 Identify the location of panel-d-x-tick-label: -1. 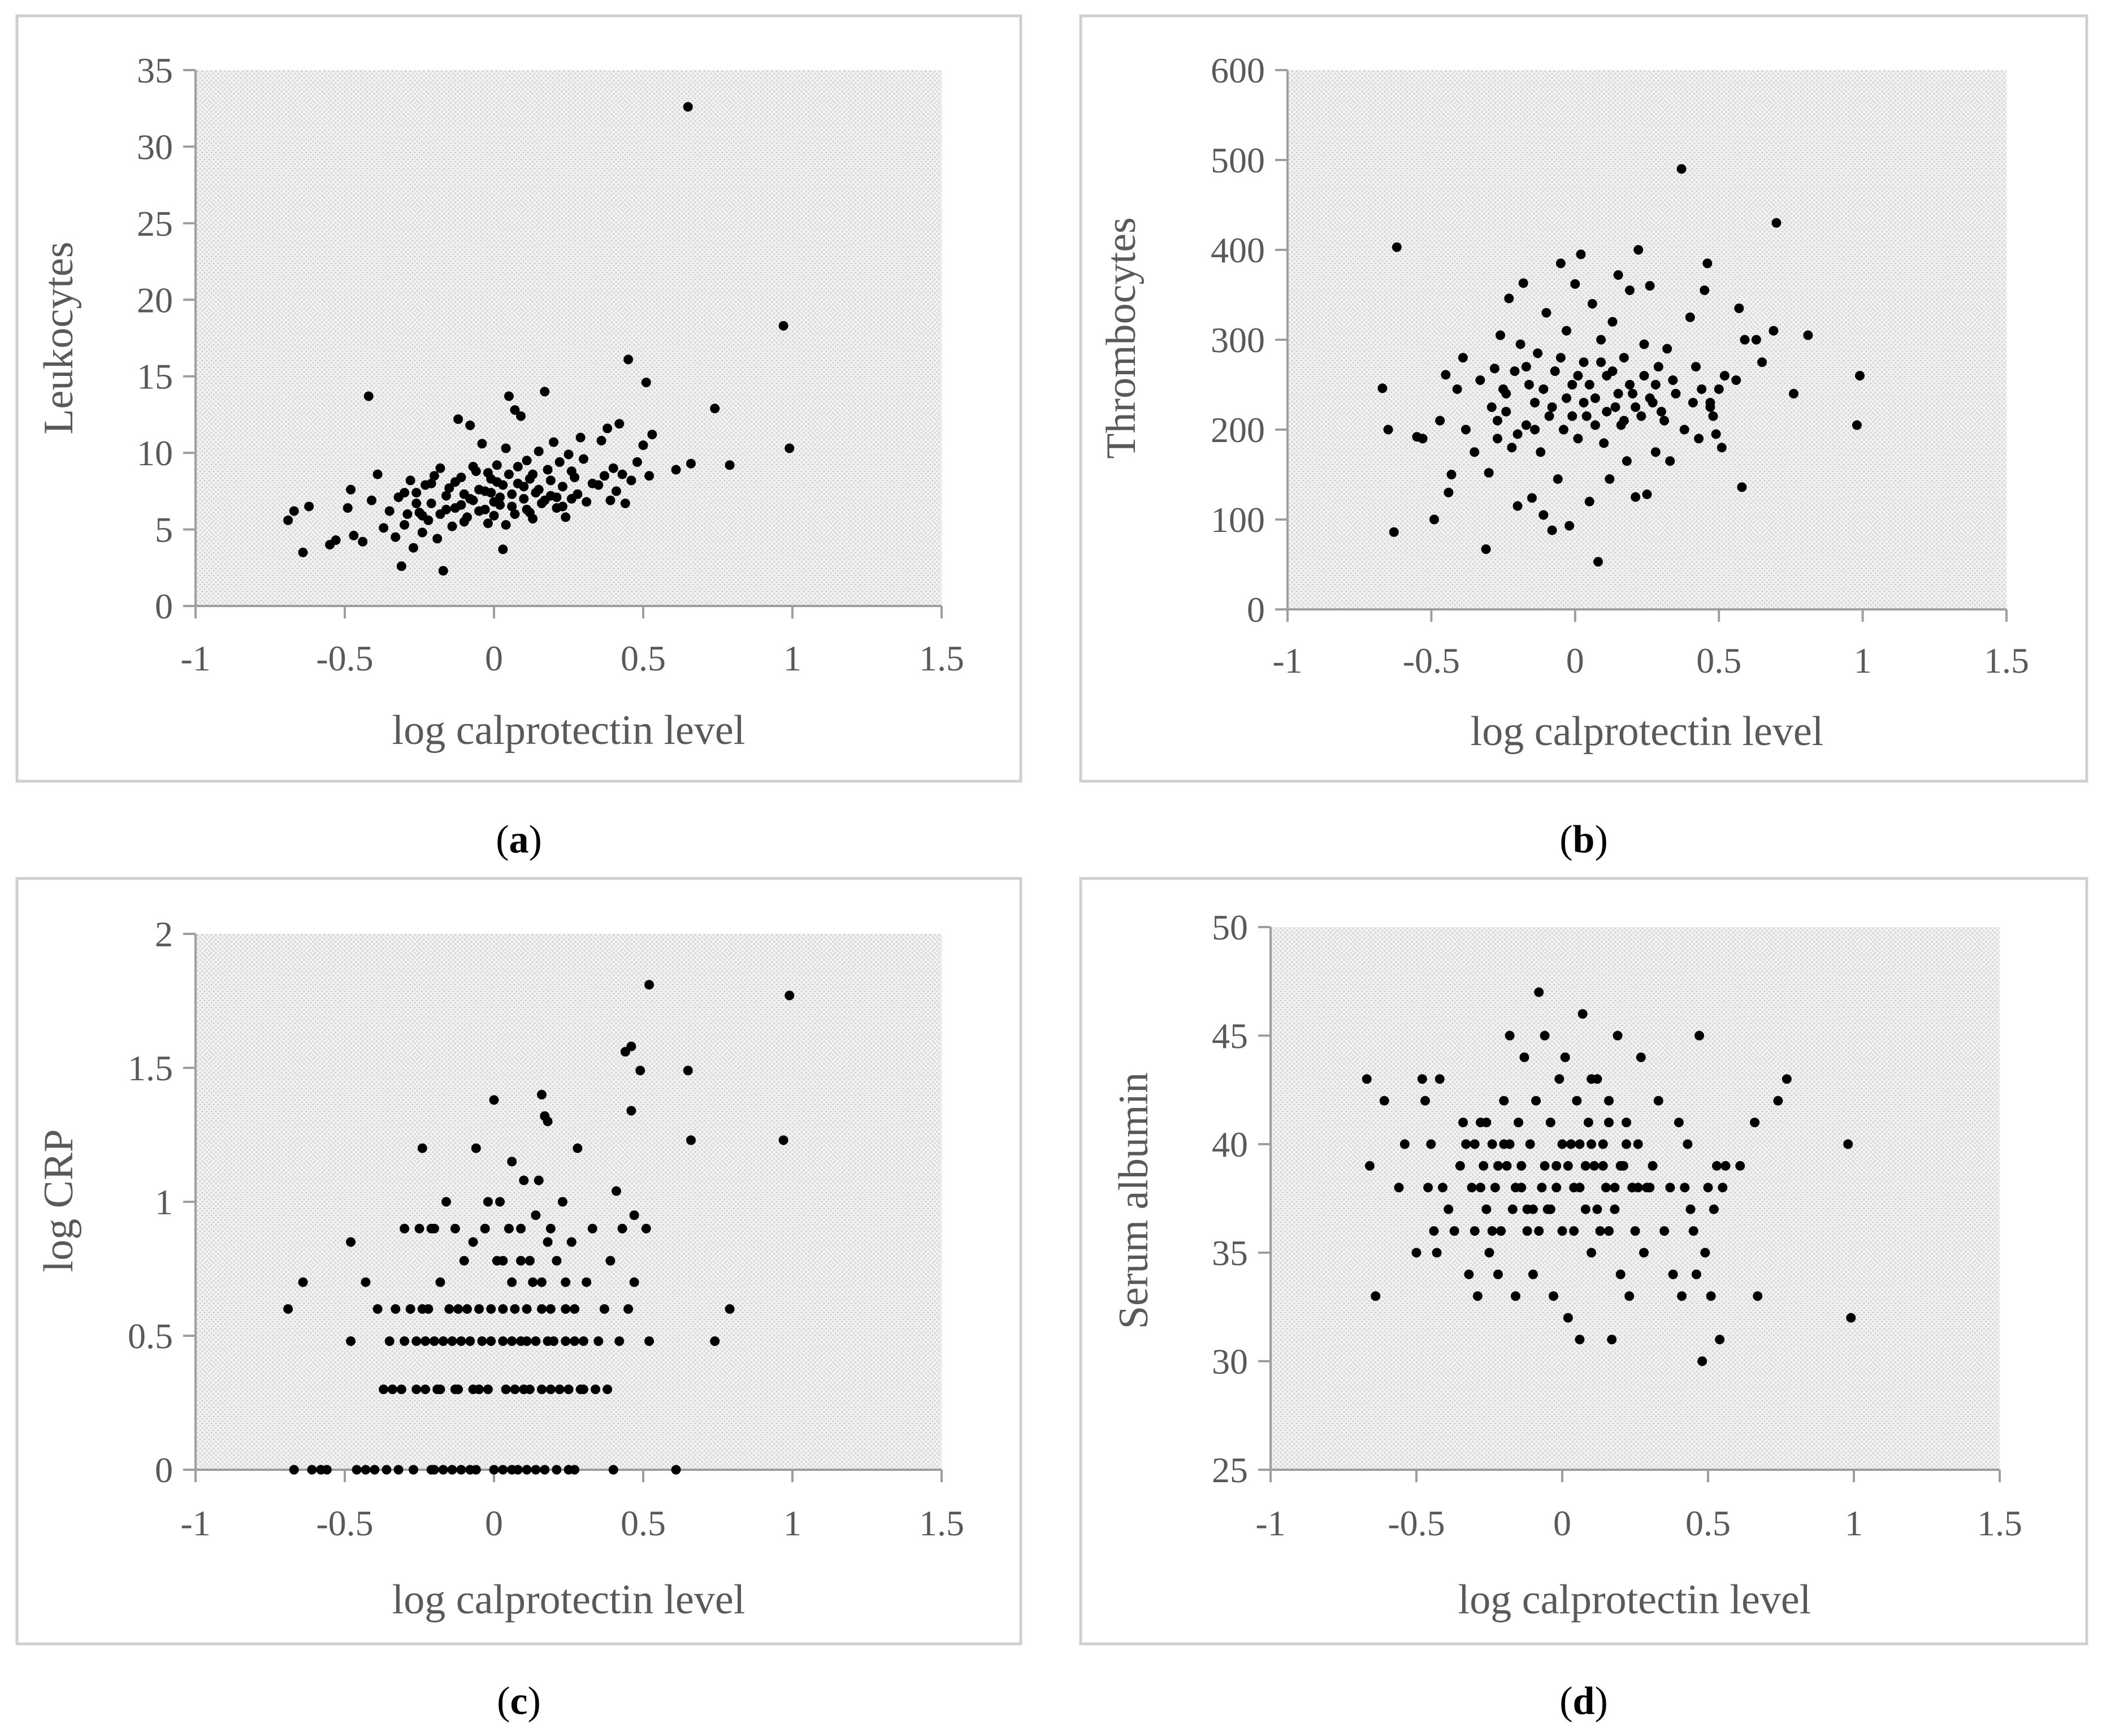
(1270, 1523).